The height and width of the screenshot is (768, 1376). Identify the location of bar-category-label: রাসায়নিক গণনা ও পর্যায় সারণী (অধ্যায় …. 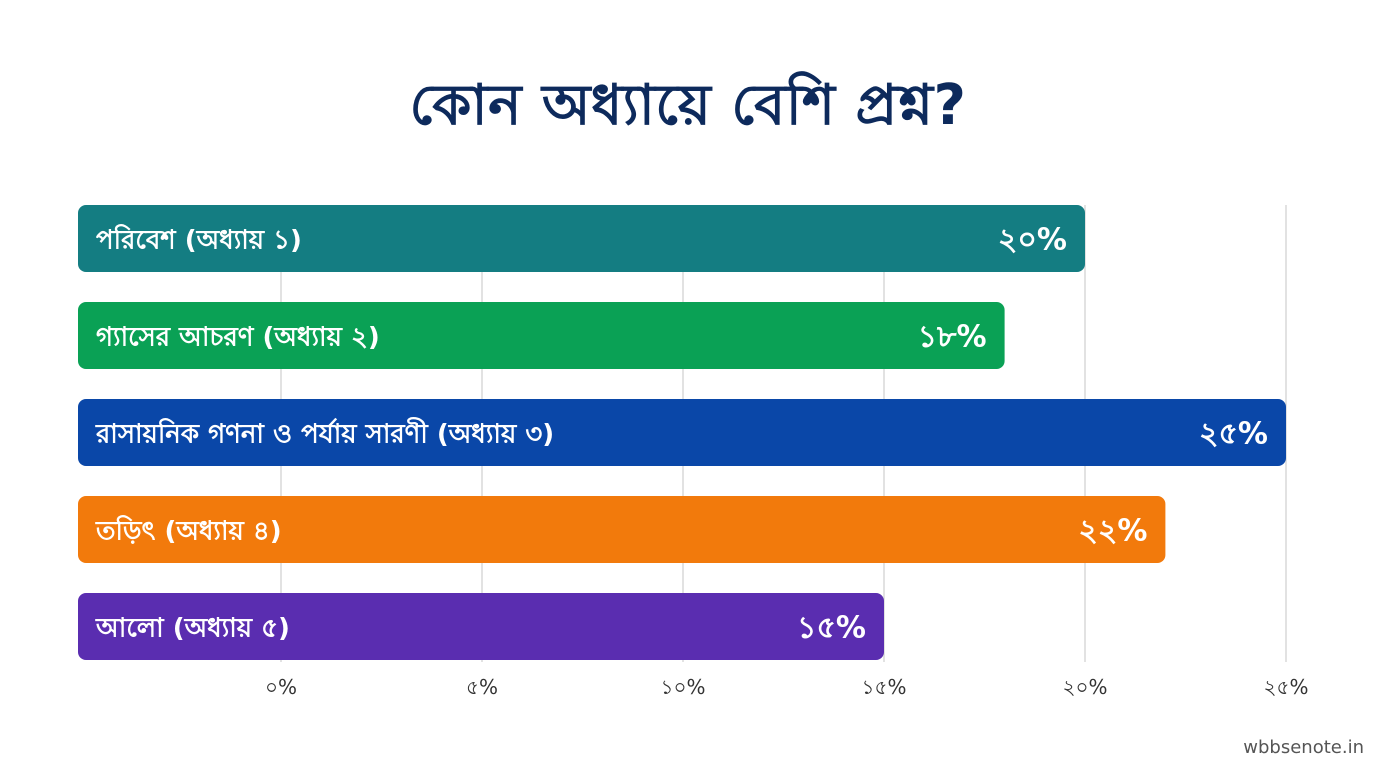
(324, 433).